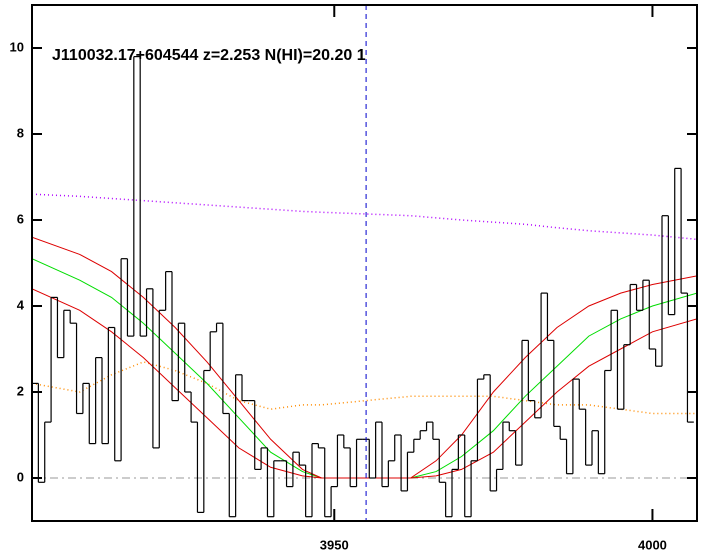  Describe the element at coordinates (20, 390) in the screenshot. I see `y-tick-label: 2` at that location.